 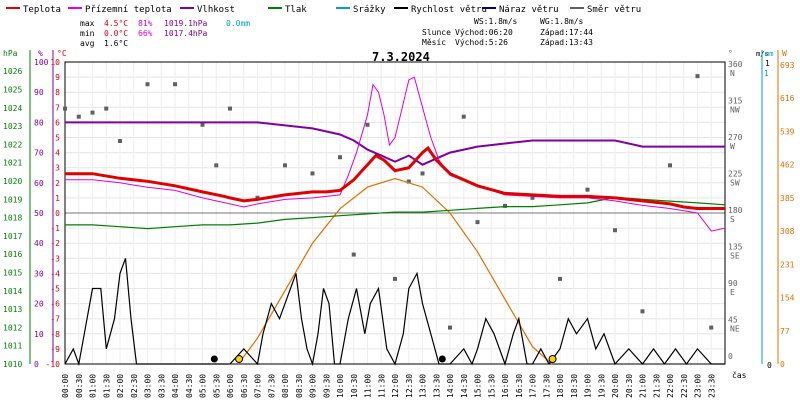 What do you see at coordinates (79, 386) in the screenshot?
I see `x-tick: 00:30` at bounding box center [79, 386].